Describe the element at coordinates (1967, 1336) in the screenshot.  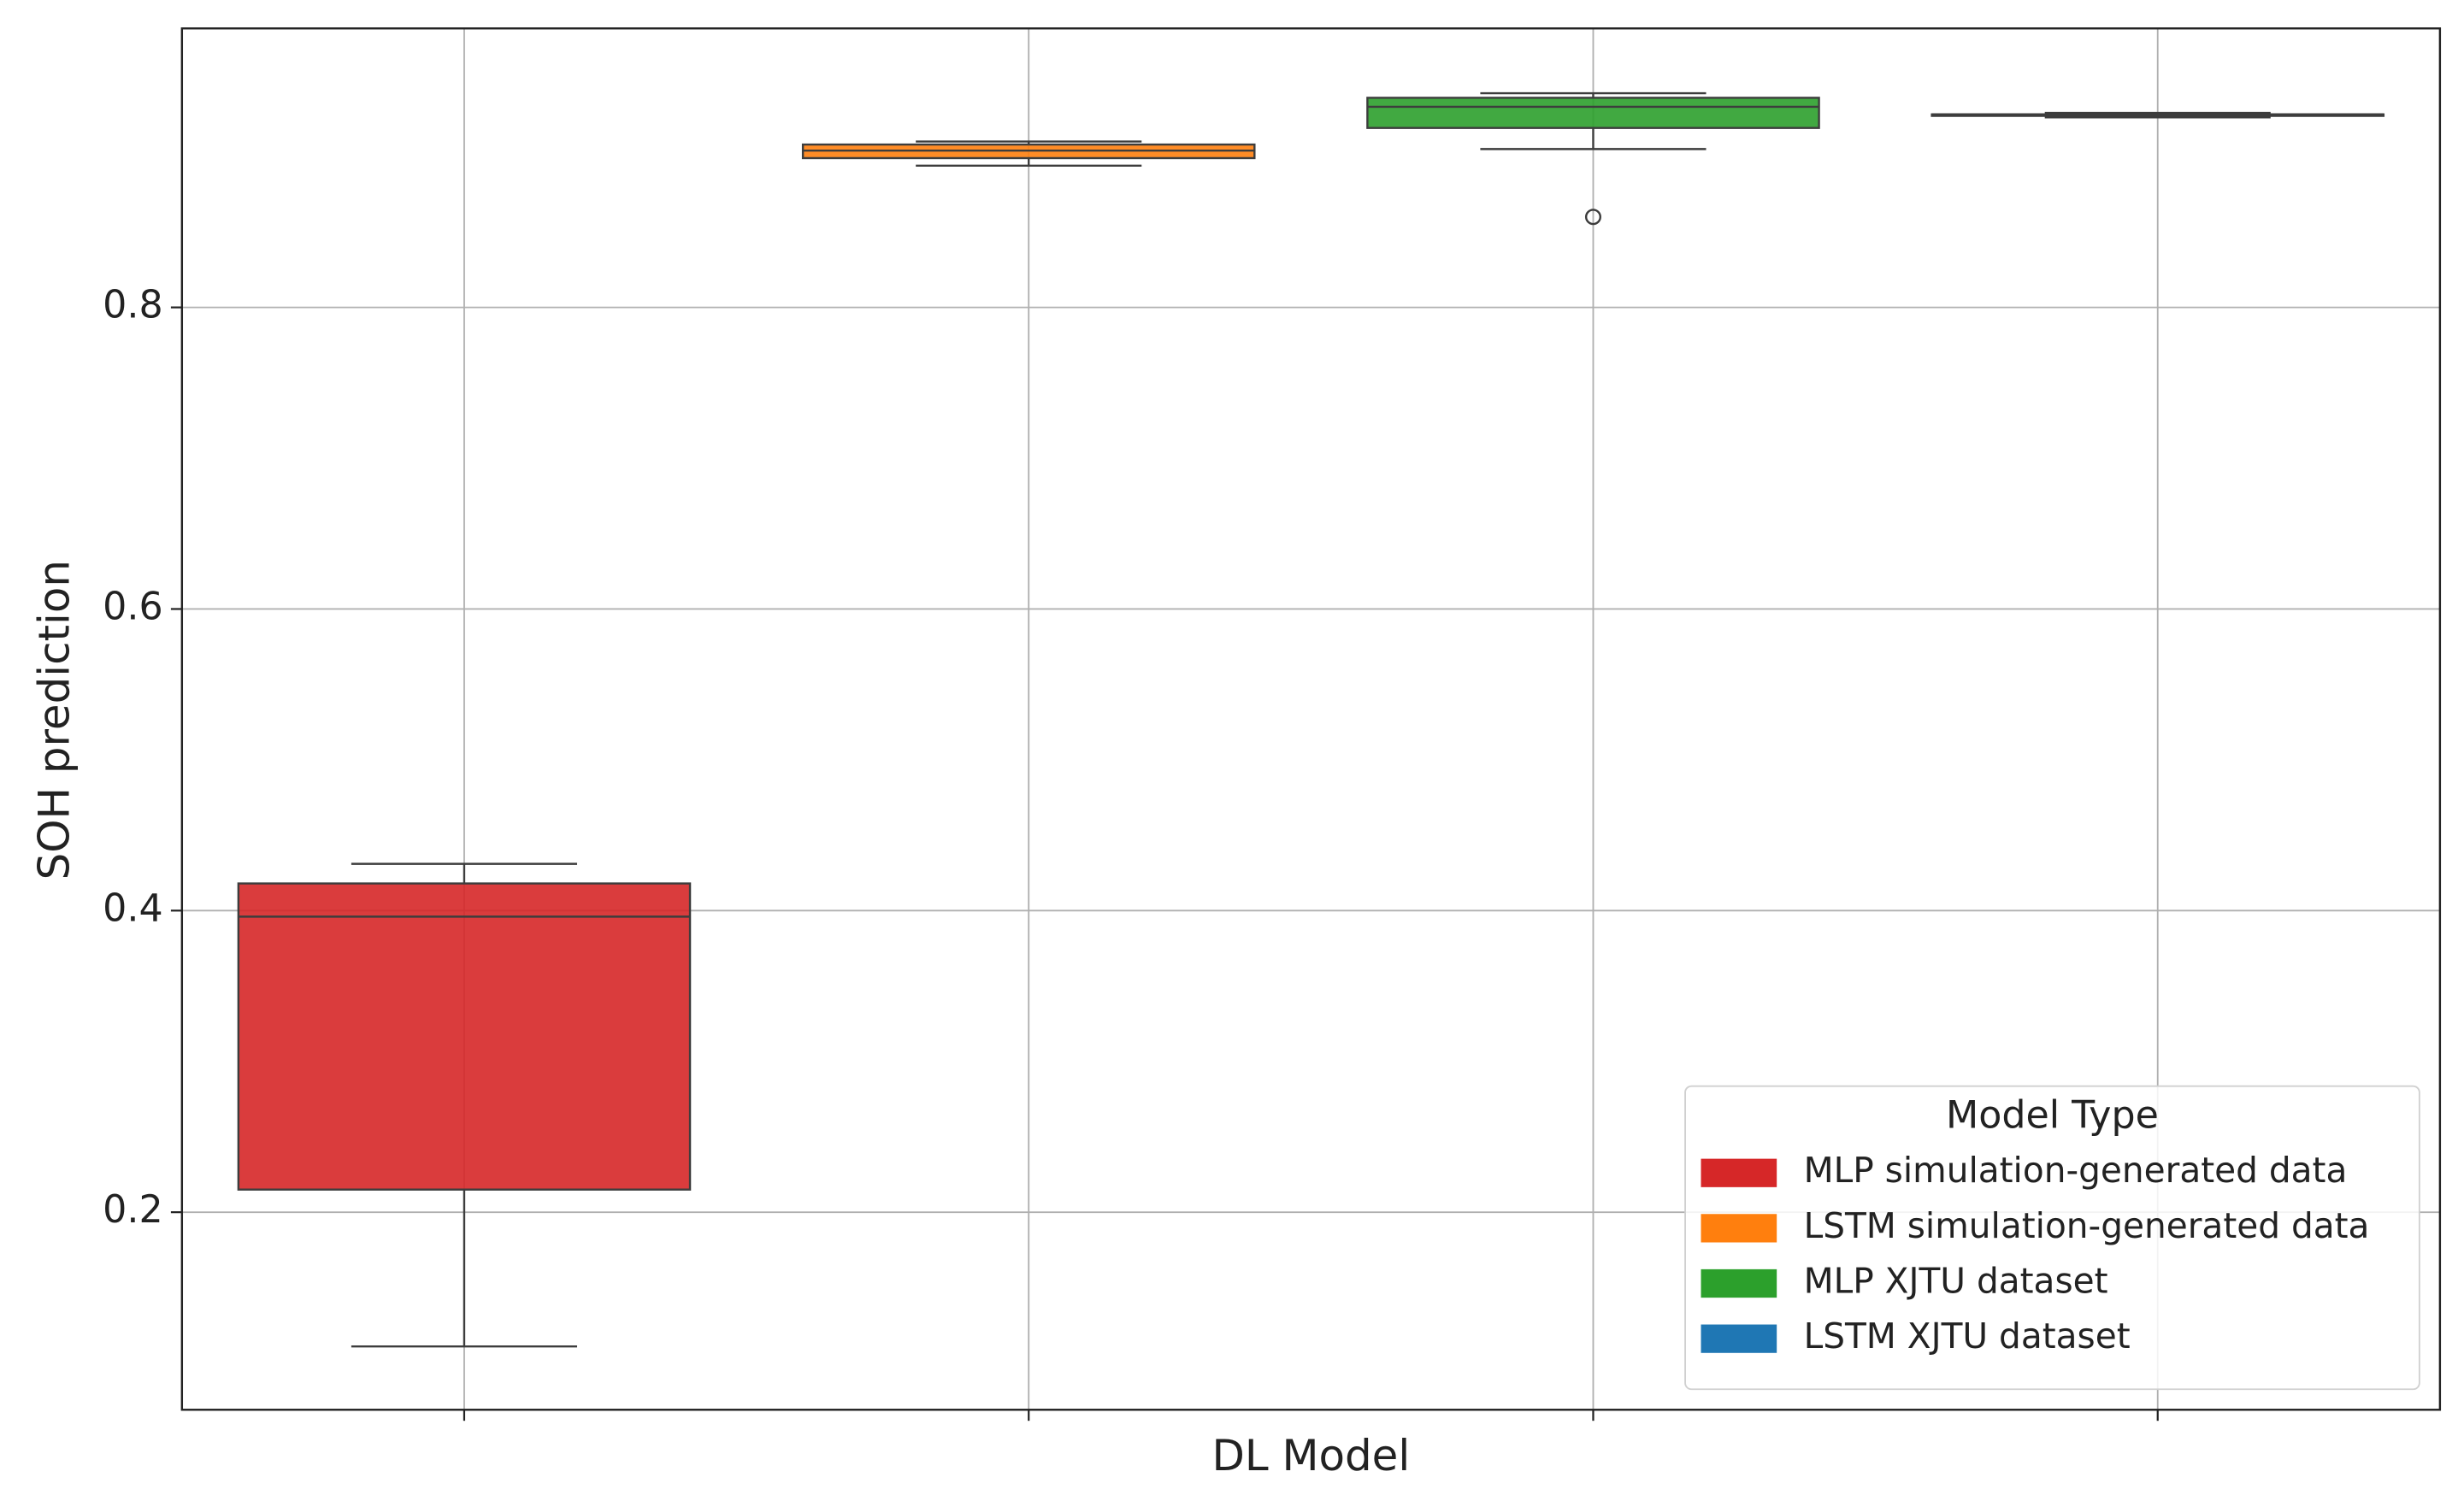
I see `legend-label: LSTM XJTU dataset` at that location.